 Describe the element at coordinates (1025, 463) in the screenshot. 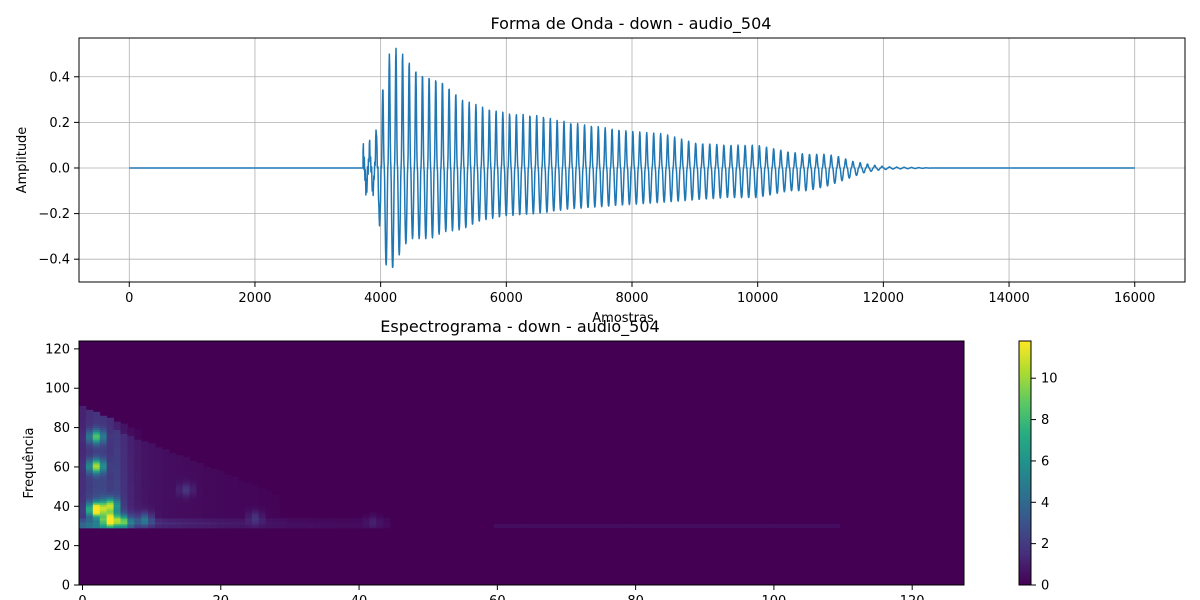

I see `colorbar-gradient` at that location.